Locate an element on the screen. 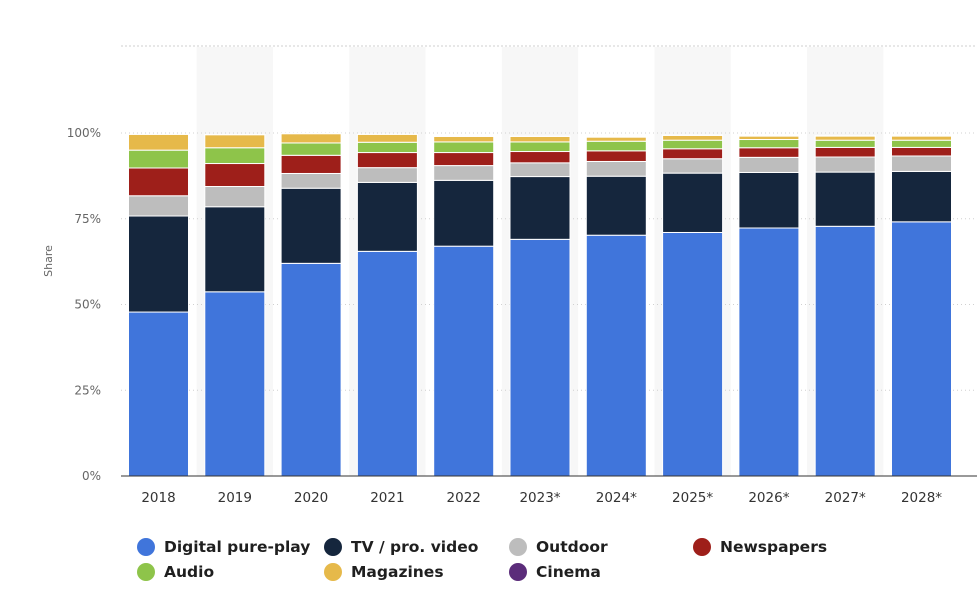 The width and height of the screenshot is (977, 610). x-tick-label: 2020 is located at coordinates (311, 498).